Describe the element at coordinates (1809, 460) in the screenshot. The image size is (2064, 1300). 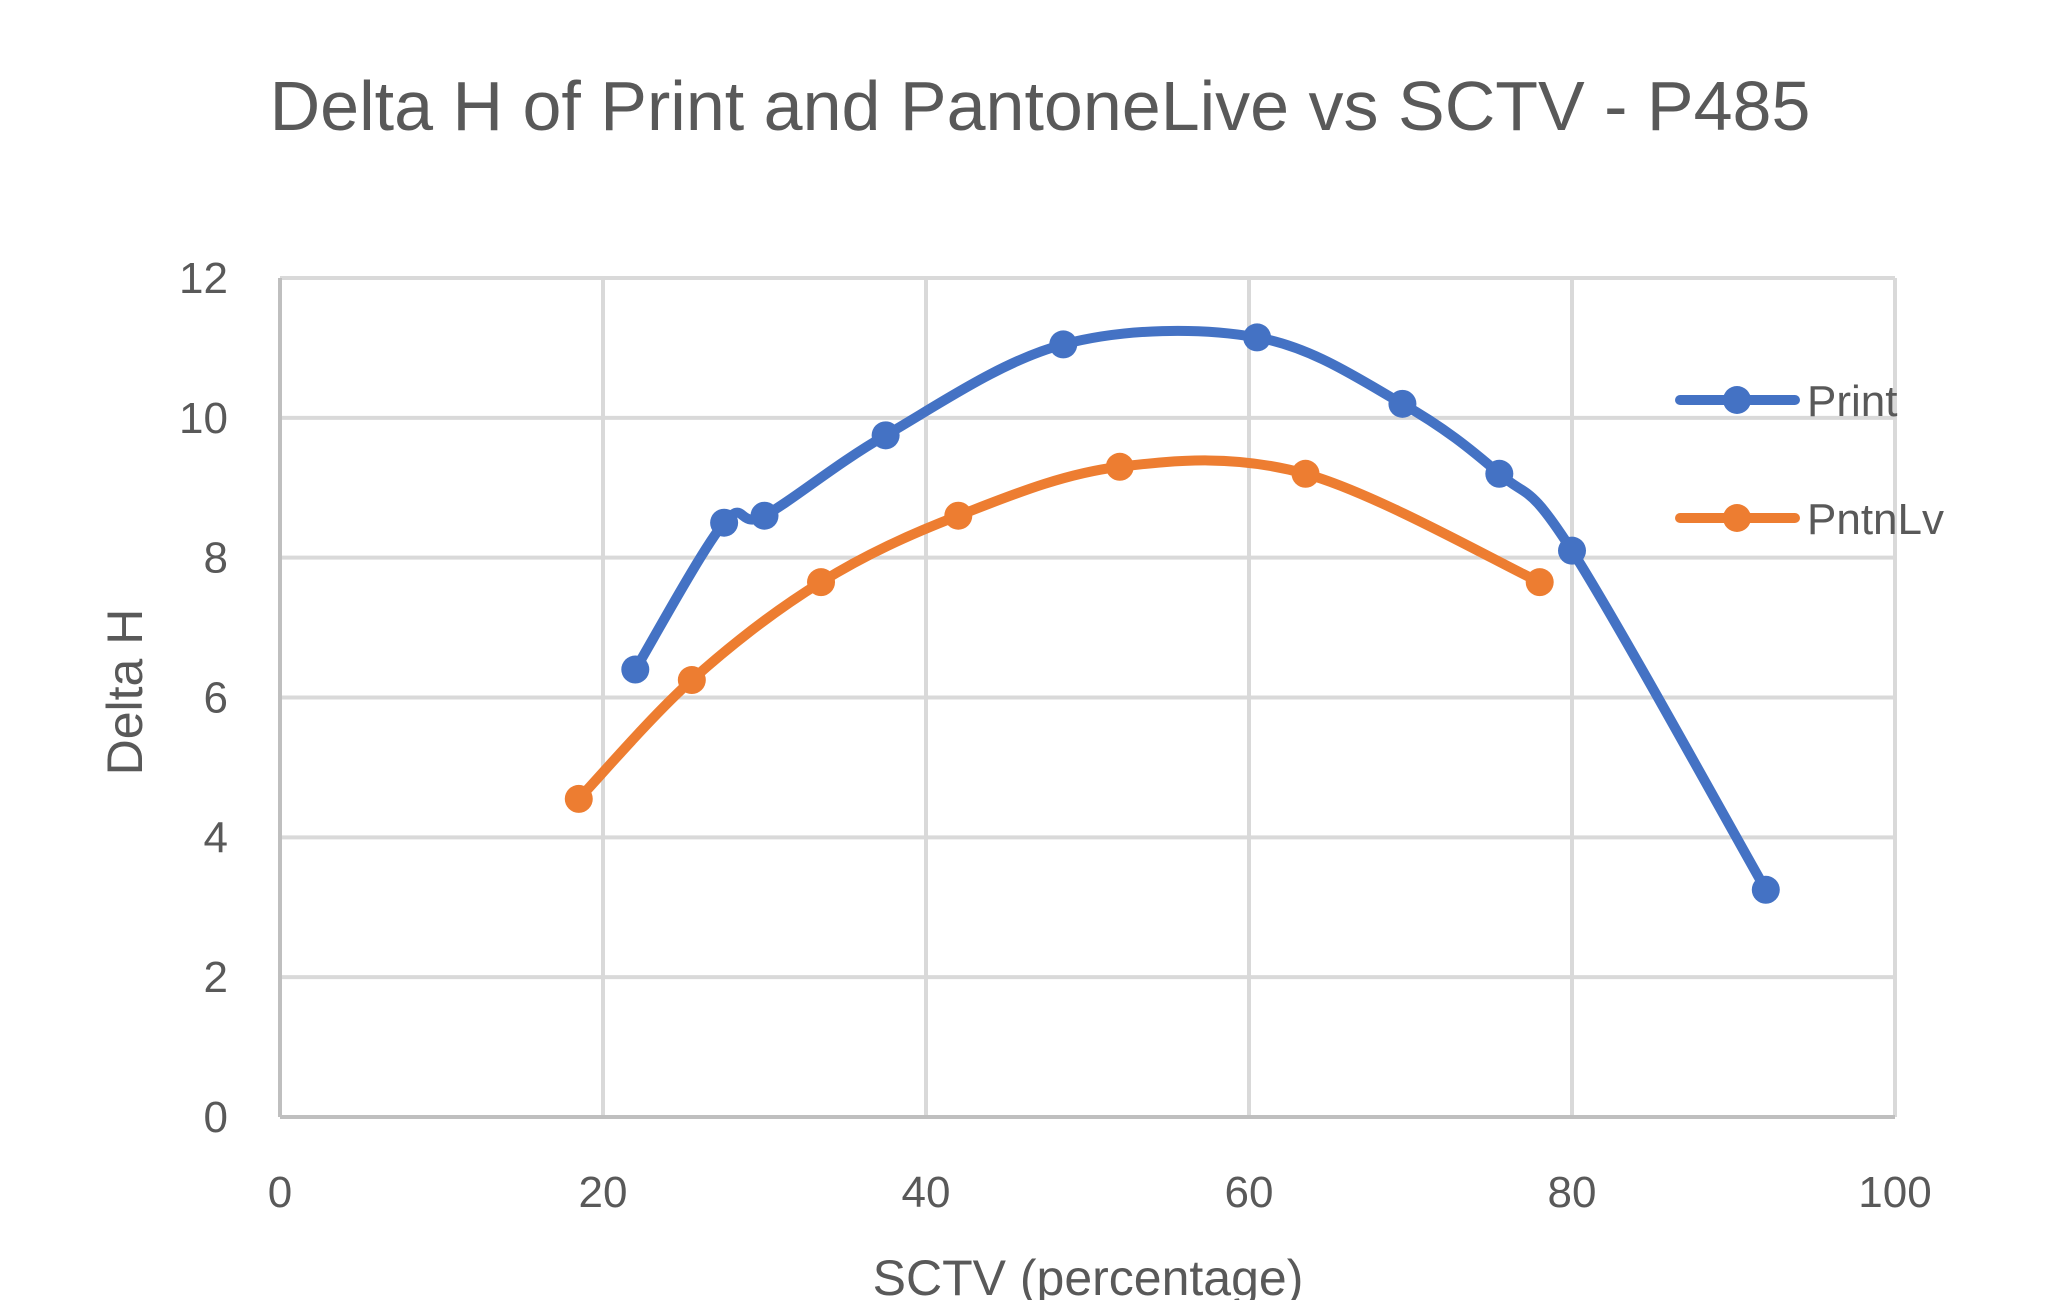
I see `legend: Print PntnLv` at that location.